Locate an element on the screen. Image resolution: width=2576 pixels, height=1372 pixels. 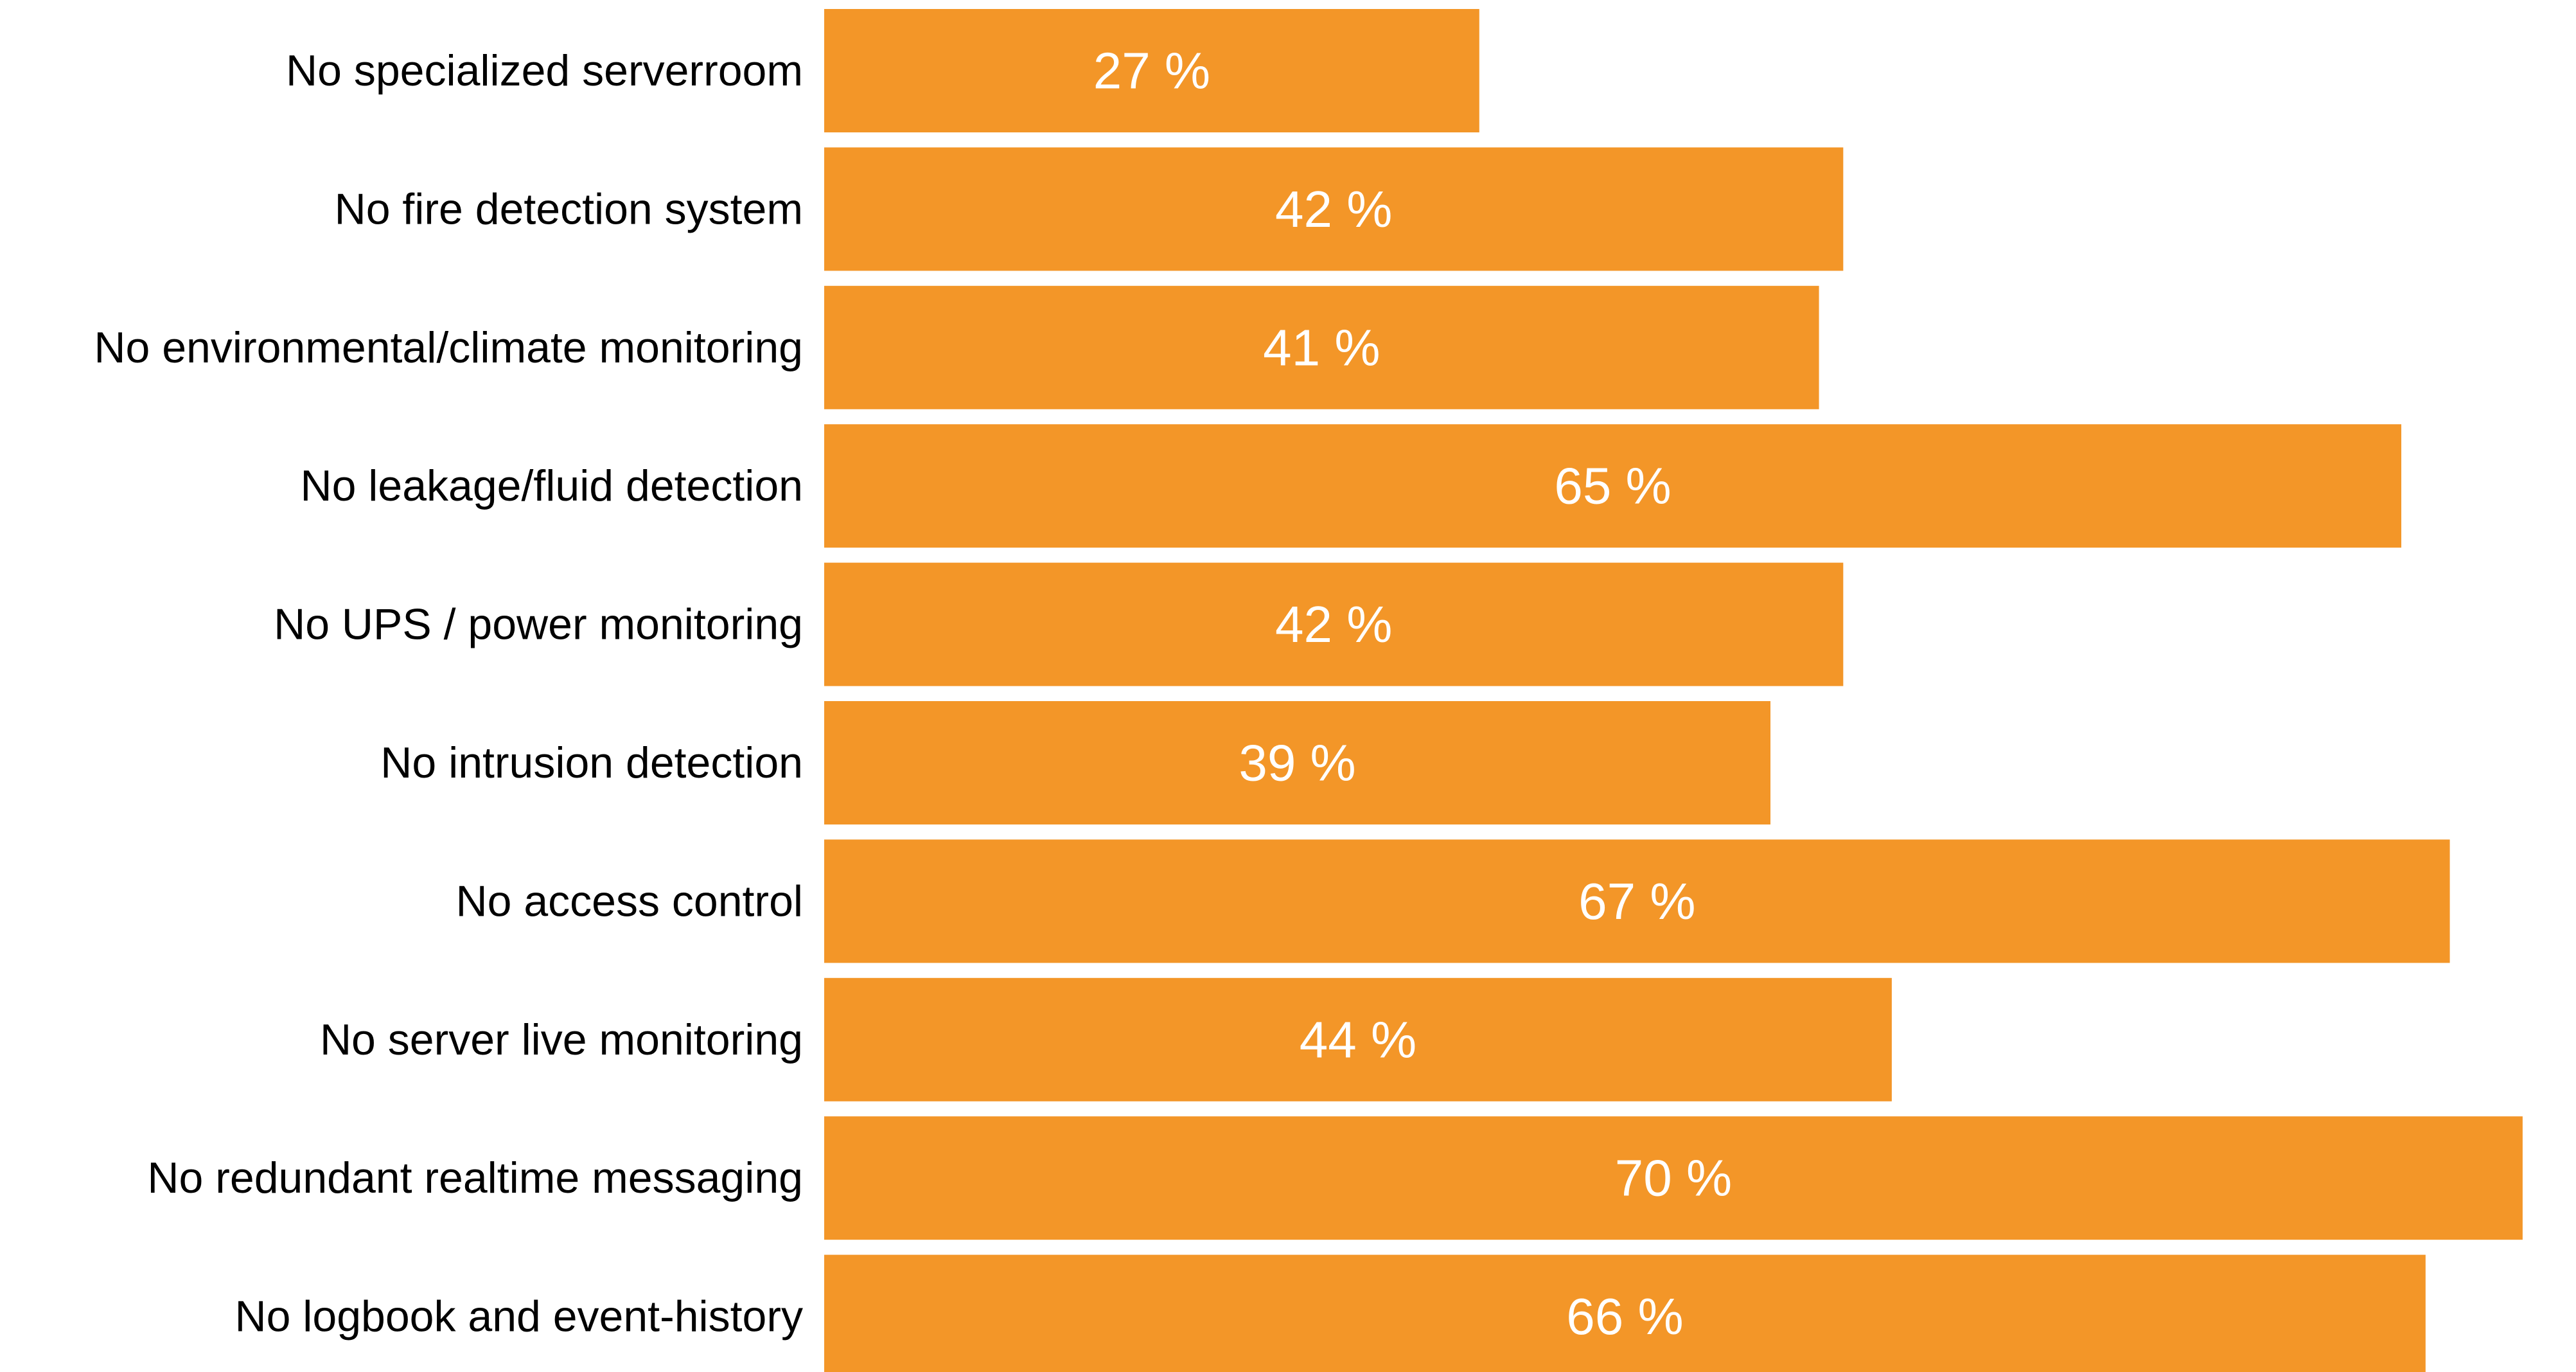
category-label: No UPS / power monitoring is located at coordinates (538, 624).